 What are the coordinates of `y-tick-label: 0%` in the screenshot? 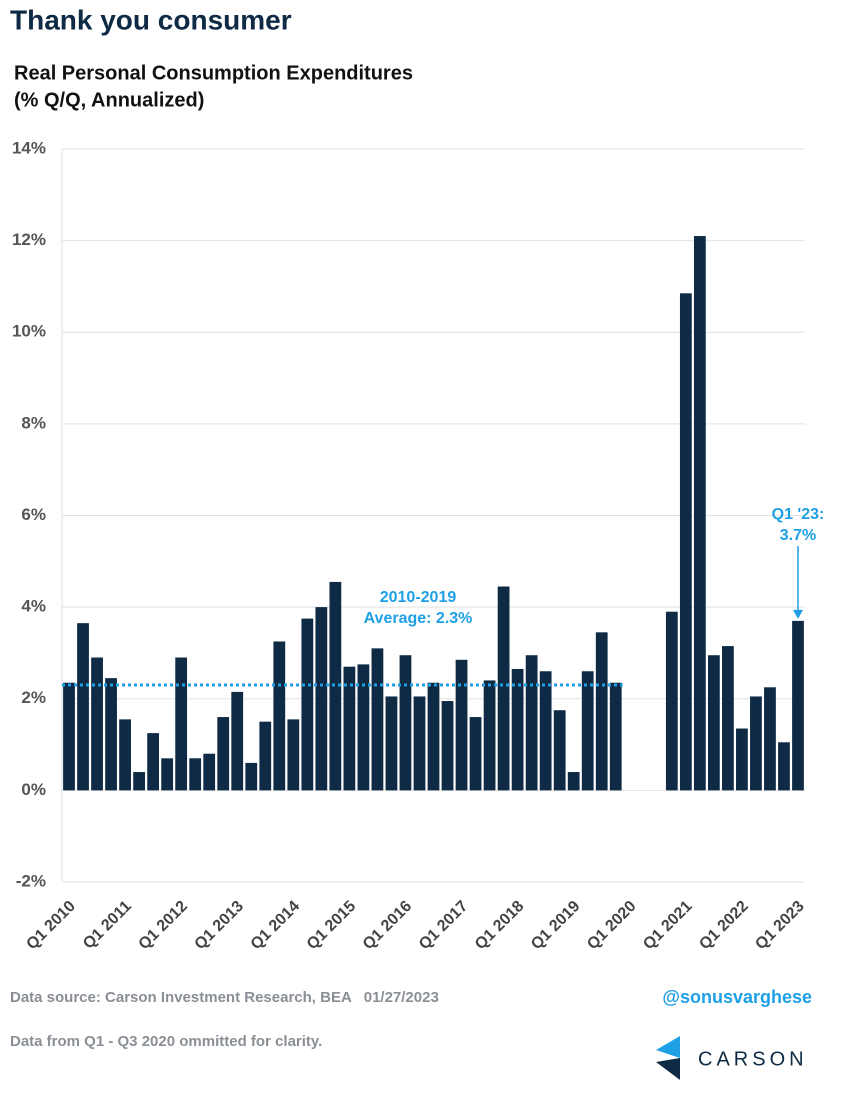 It's located at (33, 789).